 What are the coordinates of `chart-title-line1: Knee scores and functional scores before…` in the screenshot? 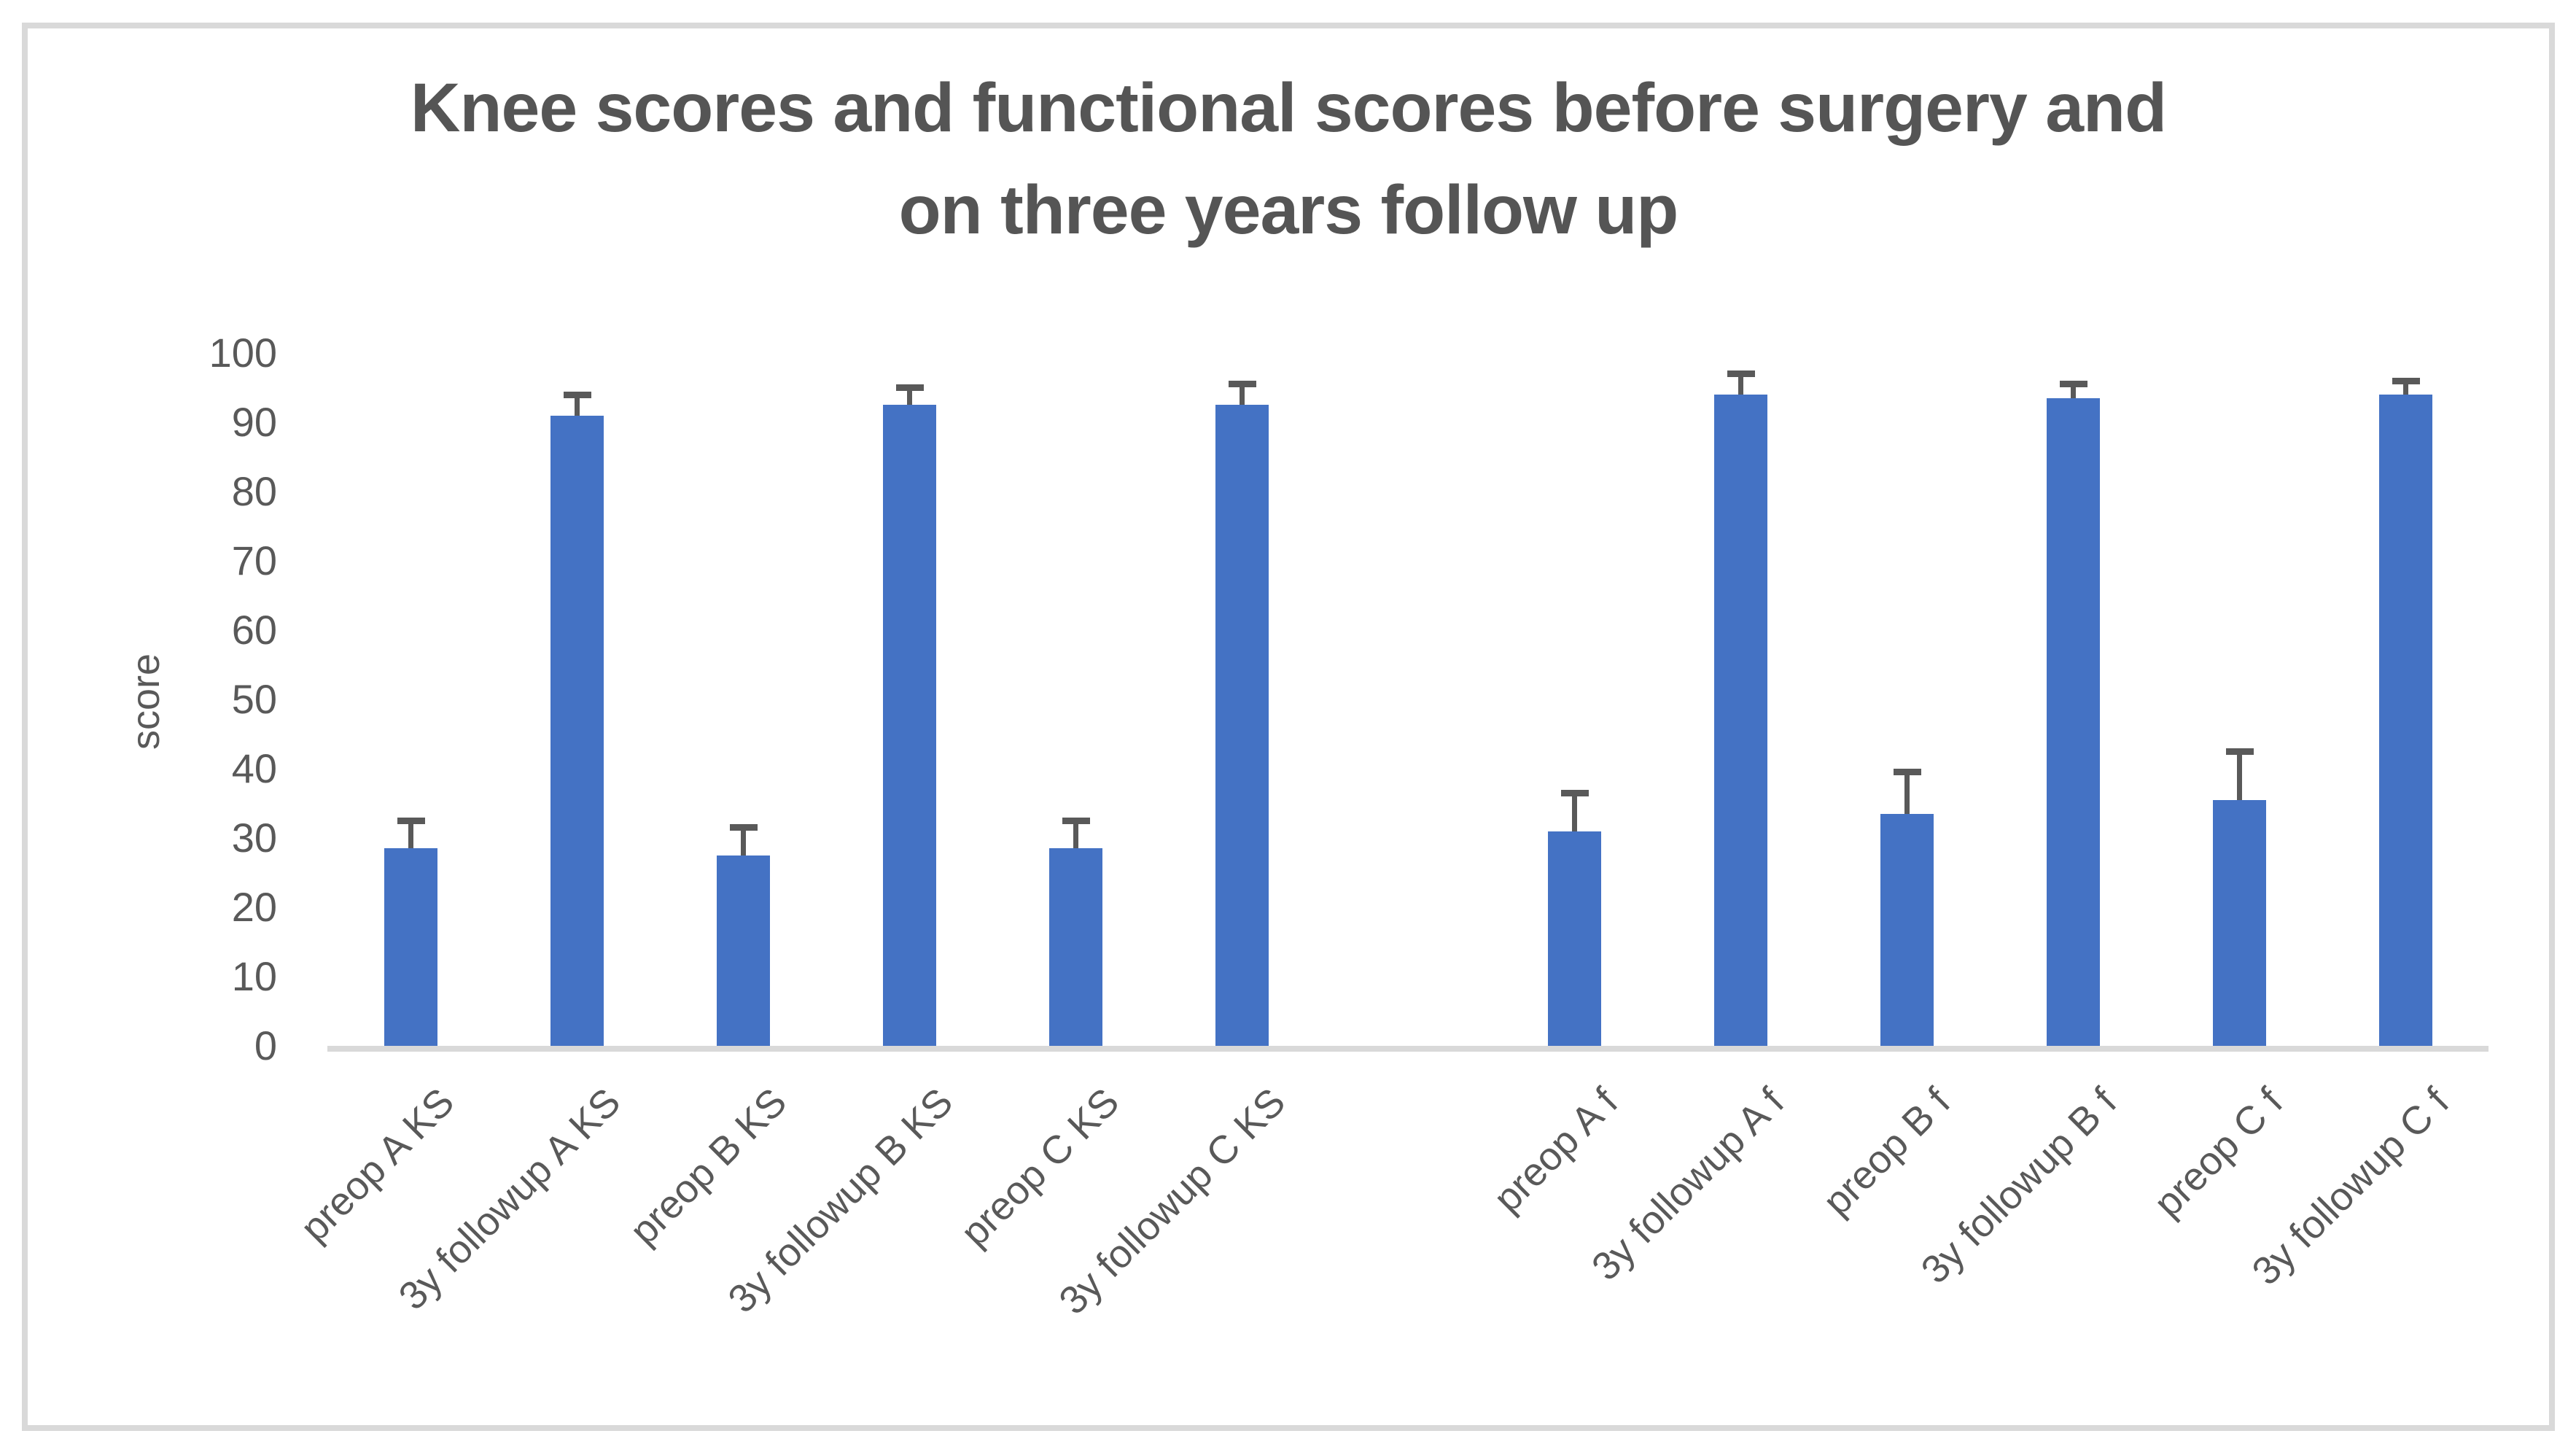 It's located at (1288, 108).